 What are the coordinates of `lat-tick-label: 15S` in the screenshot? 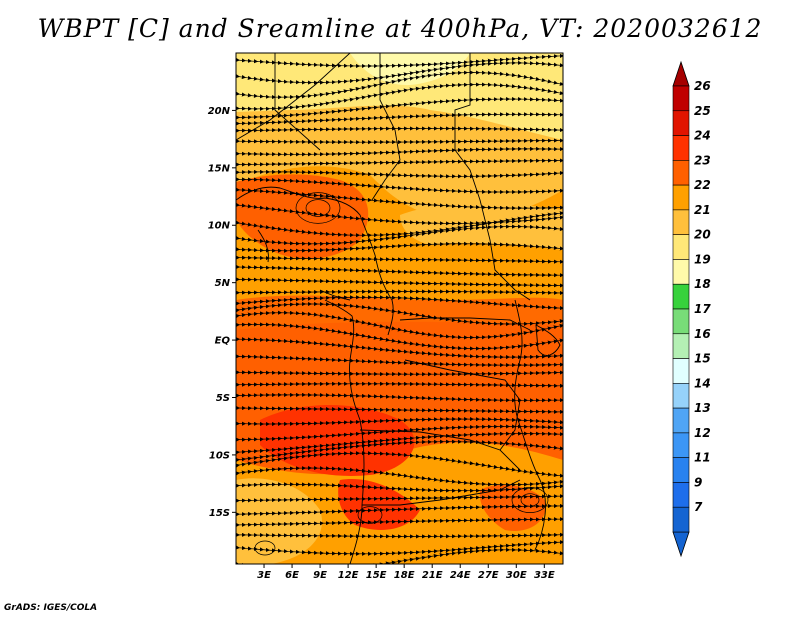 It's located at (219, 513).